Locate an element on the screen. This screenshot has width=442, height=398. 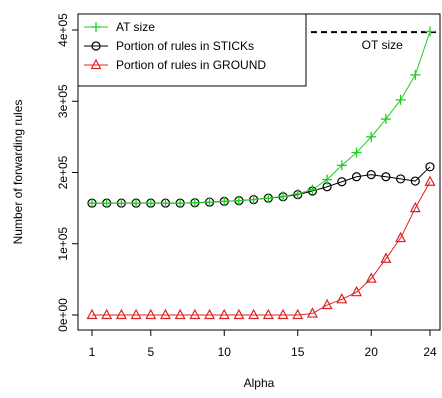
legend-label-at-size: AT size is located at coordinates (135, 27).